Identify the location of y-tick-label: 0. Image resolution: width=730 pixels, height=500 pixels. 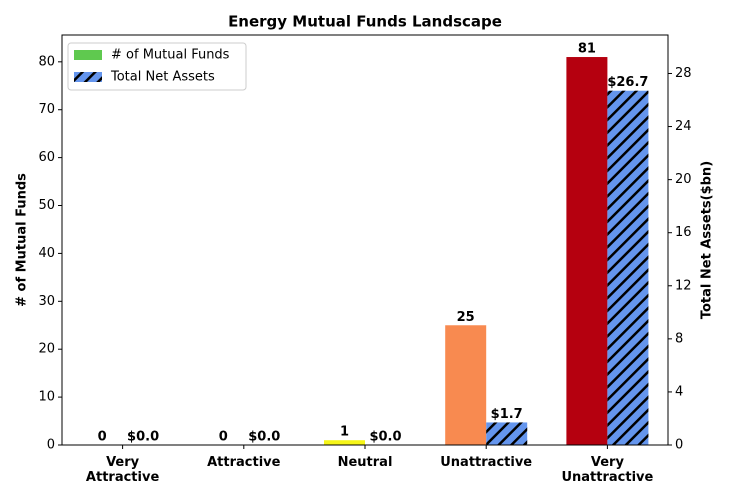
(51, 445).